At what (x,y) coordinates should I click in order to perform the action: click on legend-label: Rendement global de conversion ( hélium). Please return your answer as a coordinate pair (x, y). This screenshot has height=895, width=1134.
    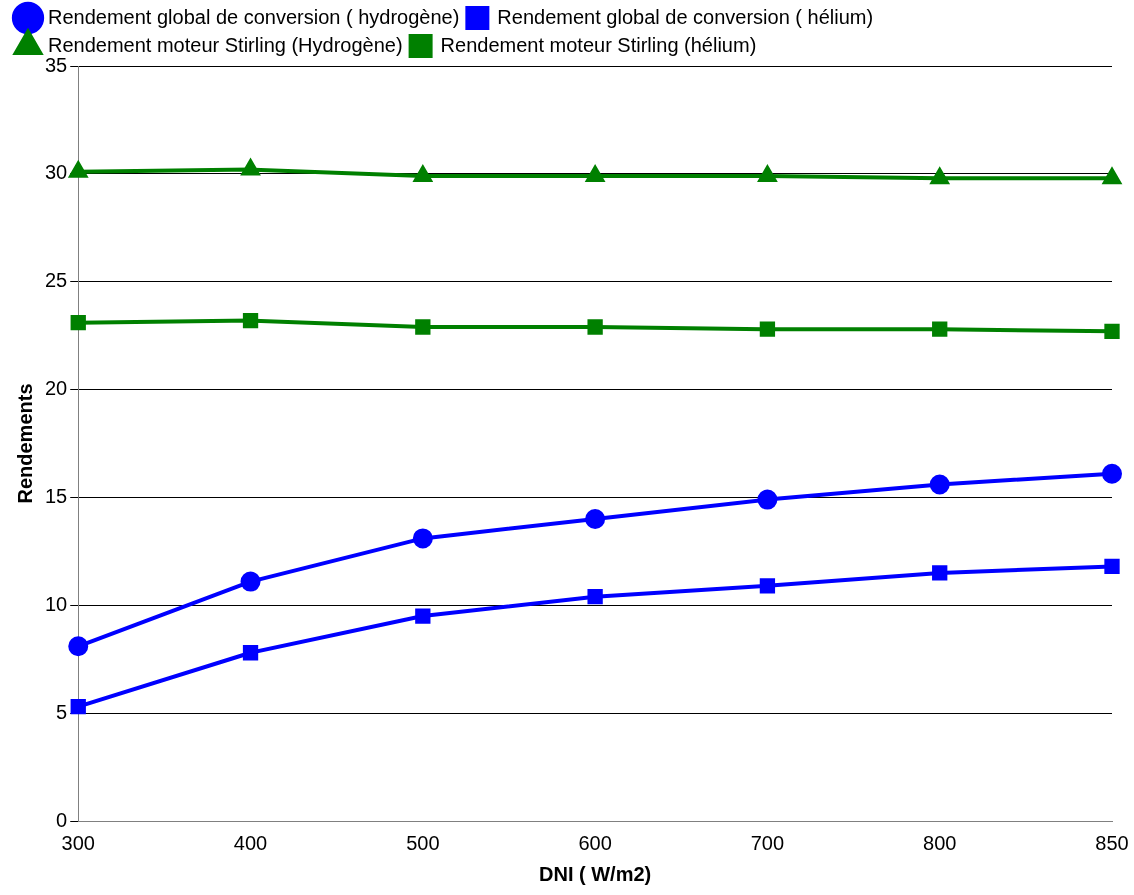
    Looking at the image, I should click on (685, 16).